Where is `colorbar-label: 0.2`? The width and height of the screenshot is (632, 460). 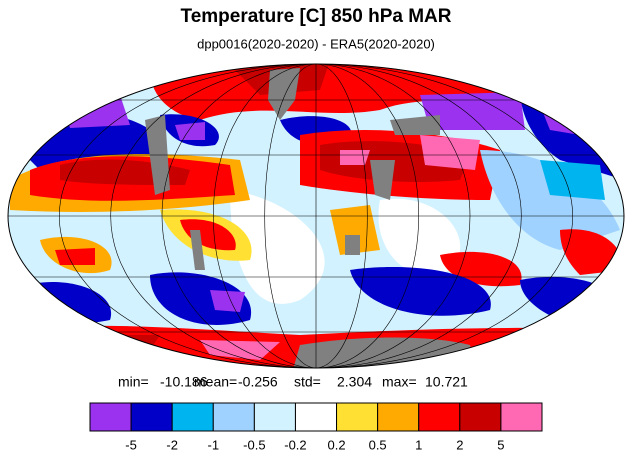
colorbar-label: 0.2 is located at coordinates (337, 444).